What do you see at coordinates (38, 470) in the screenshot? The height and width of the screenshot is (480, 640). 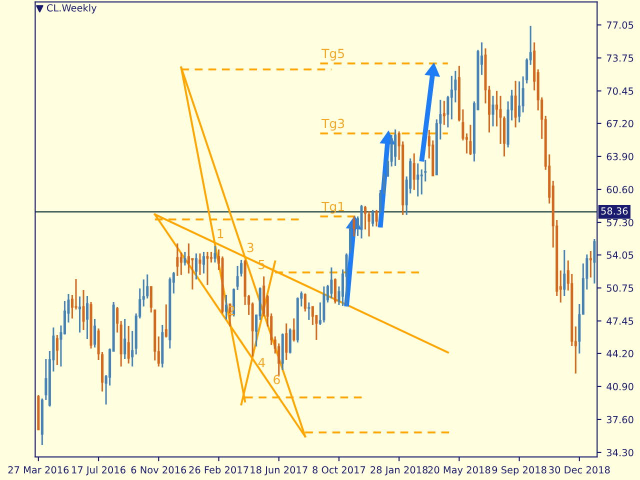 I see `x-tick-label: 27 Mar 2016` at bounding box center [38, 470].